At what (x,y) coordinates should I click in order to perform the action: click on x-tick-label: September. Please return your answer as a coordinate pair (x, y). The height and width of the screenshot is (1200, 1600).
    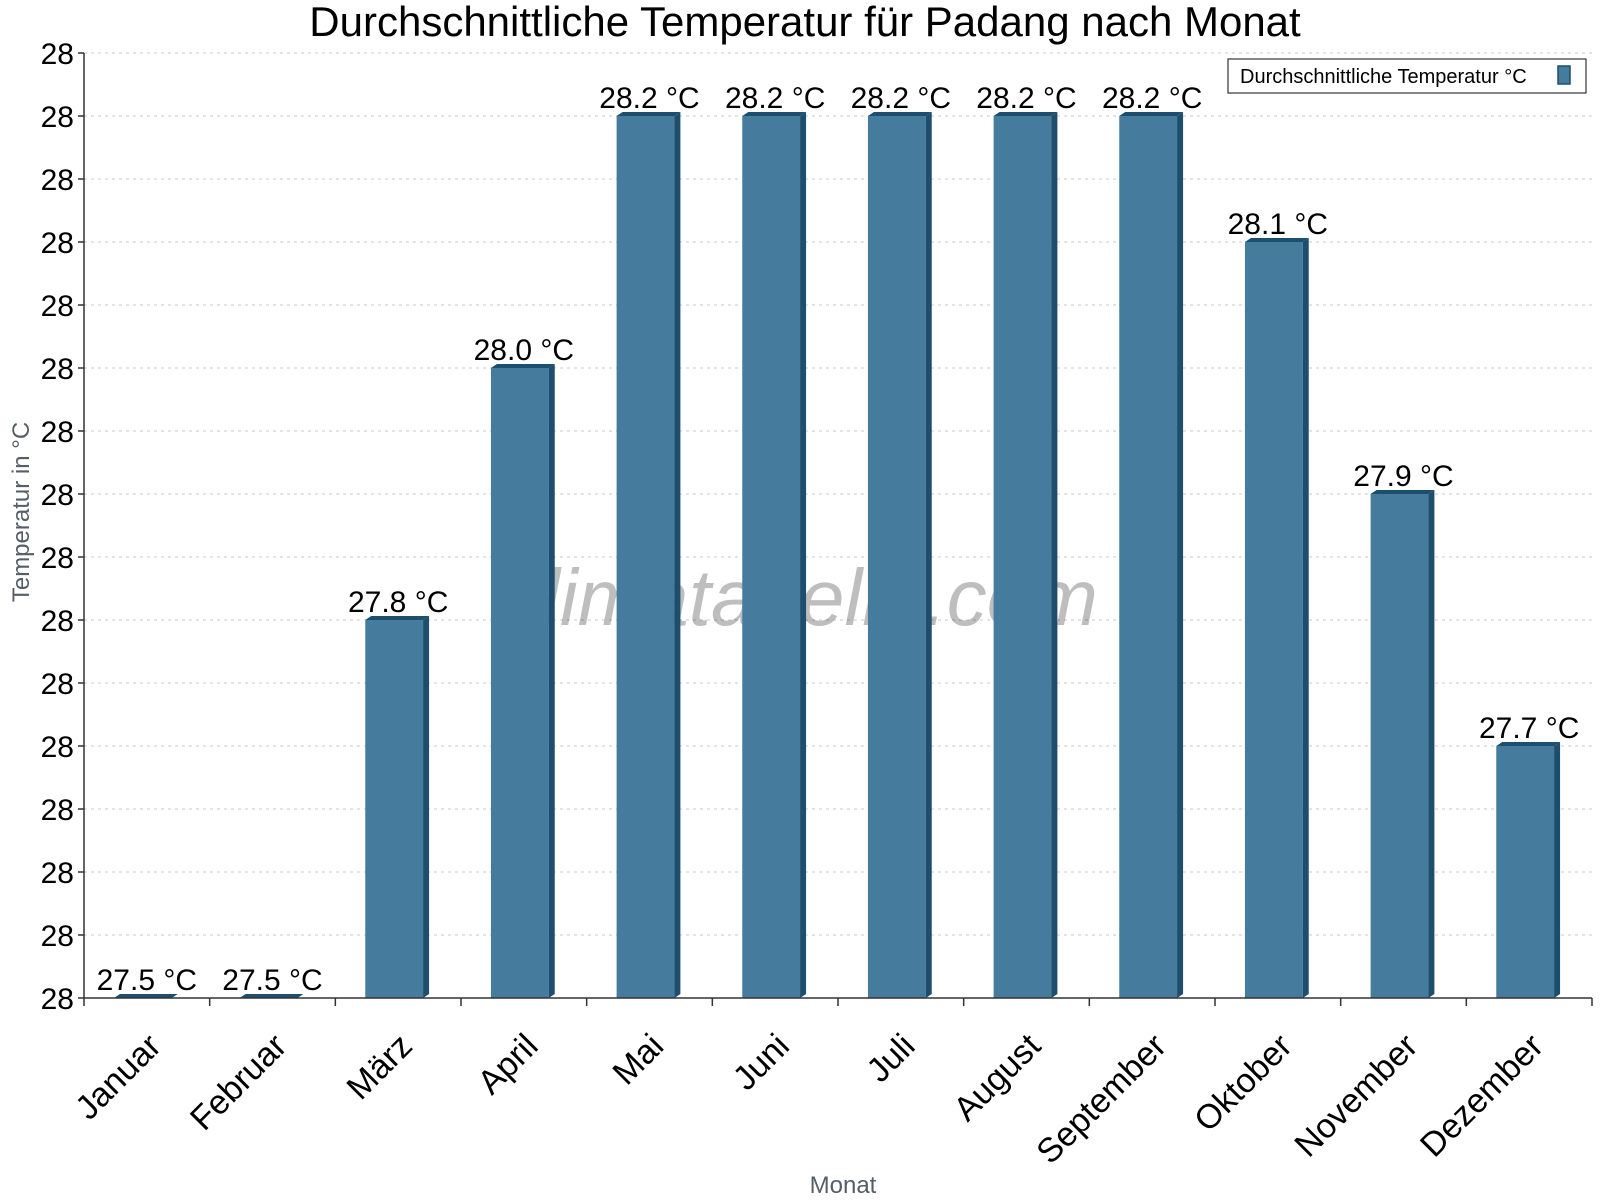
    Looking at the image, I should click on (1101, 1099).